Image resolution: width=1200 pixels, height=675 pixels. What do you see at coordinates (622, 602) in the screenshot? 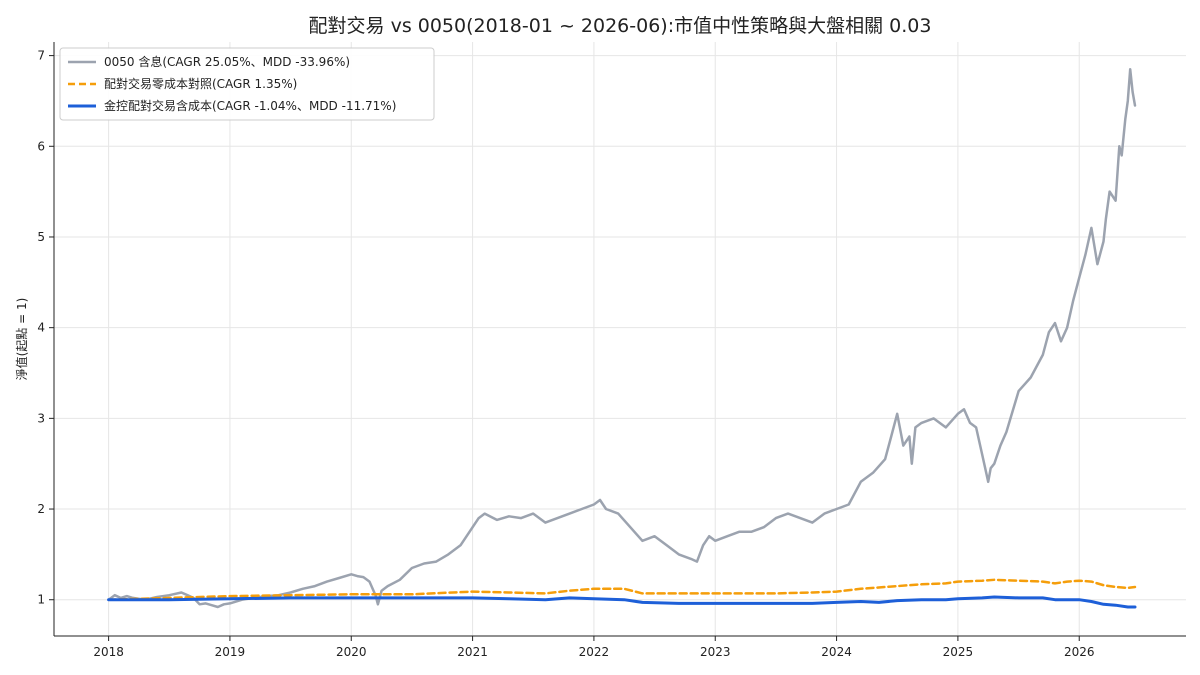
I see `series-line-with-cost` at bounding box center [622, 602].